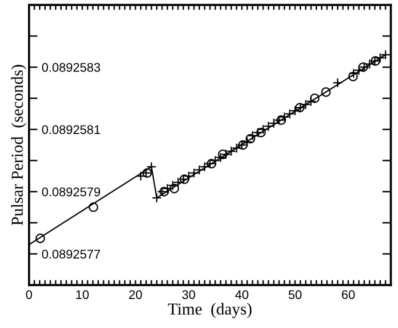  What do you see at coordinates (71, 254) in the screenshot?
I see `y-tick-label: 0.0892577` at bounding box center [71, 254].